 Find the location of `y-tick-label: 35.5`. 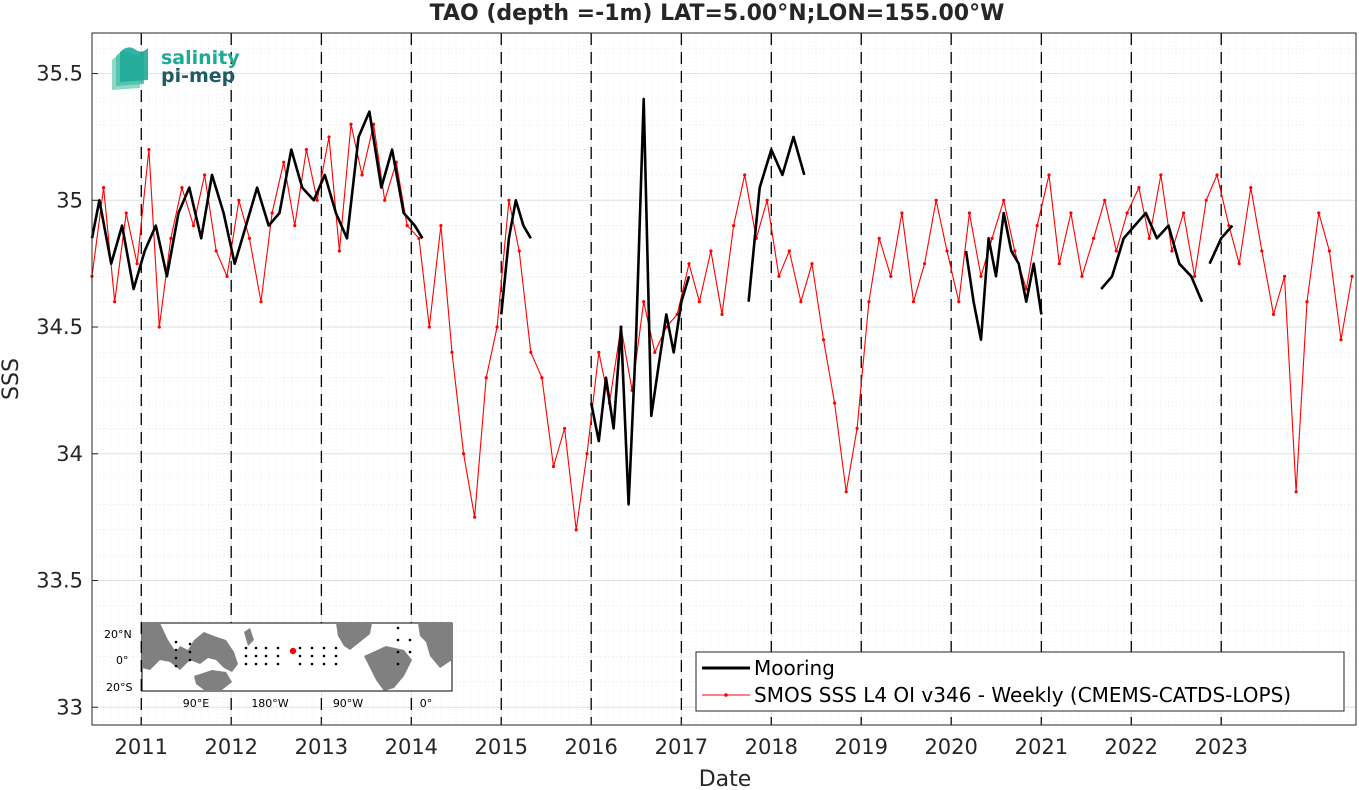

y-tick-label: 35.5 is located at coordinates (59, 74).